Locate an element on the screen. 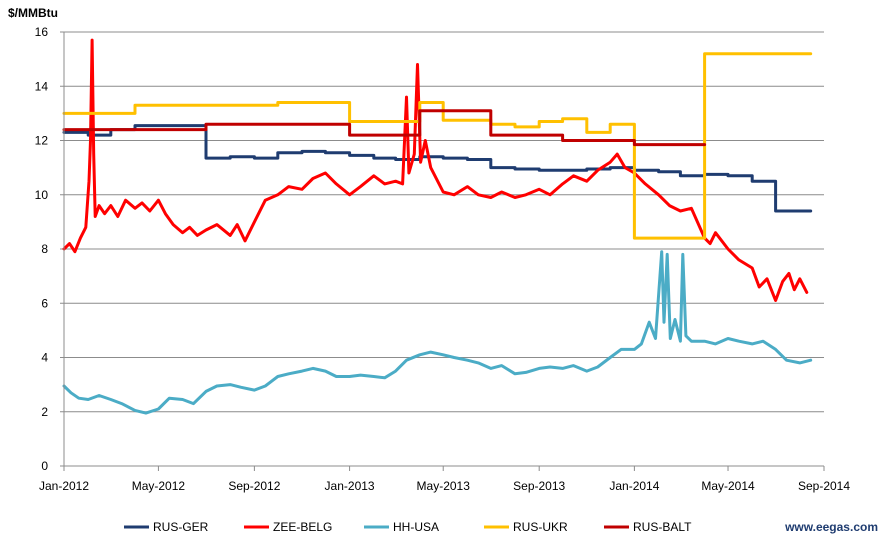 The height and width of the screenshot is (540, 888). x-tick-label: Jan-2013 is located at coordinates (350, 486).